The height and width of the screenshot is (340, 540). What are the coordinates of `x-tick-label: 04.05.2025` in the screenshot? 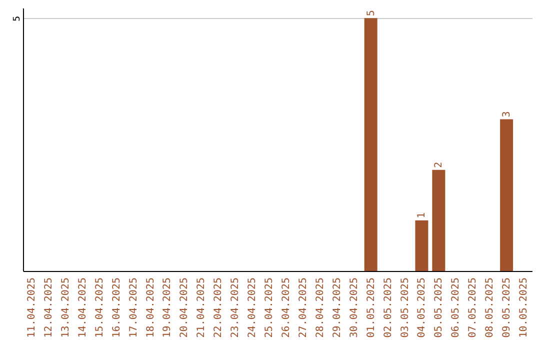 It's located at (422, 308).